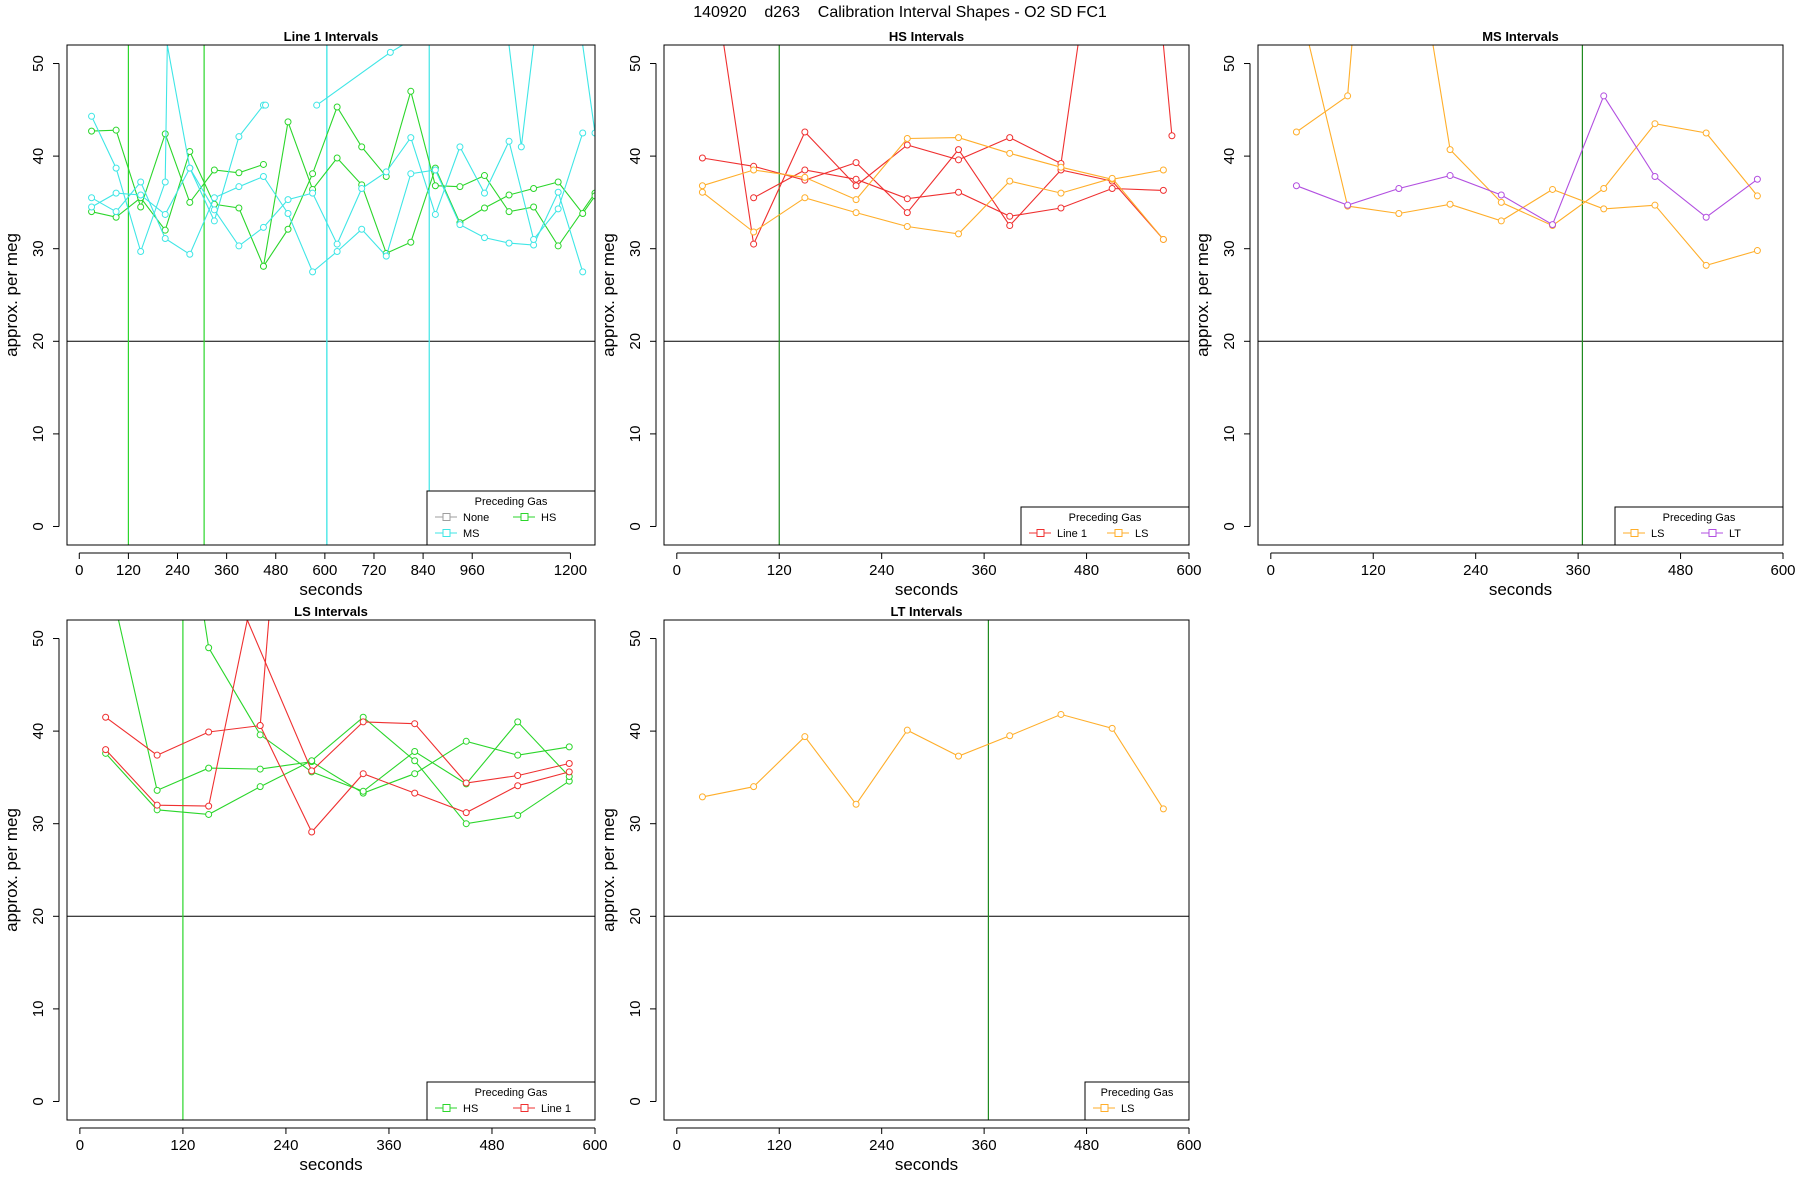 Image resolution: width=1800 pixels, height=1200 pixels. I want to click on y-tick-label: 0, so click(38, 526).